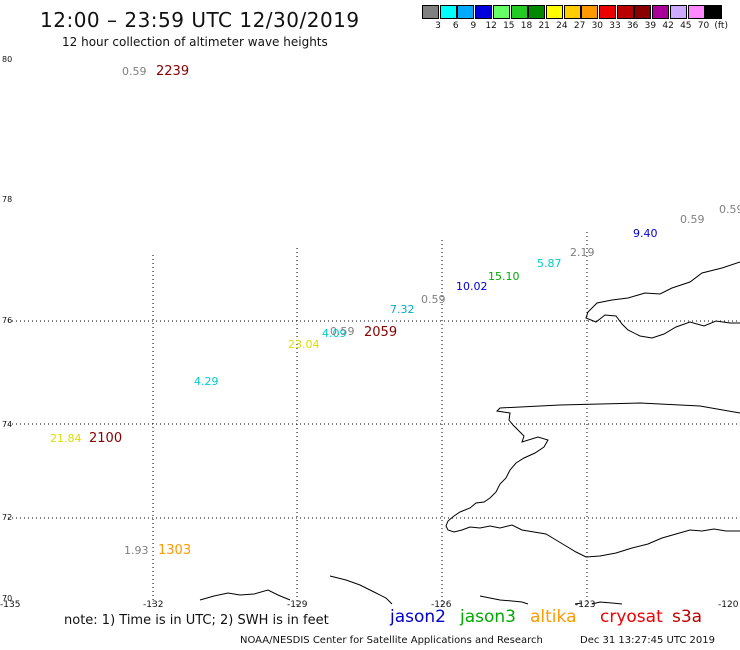 The width and height of the screenshot is (740, 650). Describe the element at coordinates (418, 617) in the screenshot. I see `satellite-label-jason2: jason2` at that location.